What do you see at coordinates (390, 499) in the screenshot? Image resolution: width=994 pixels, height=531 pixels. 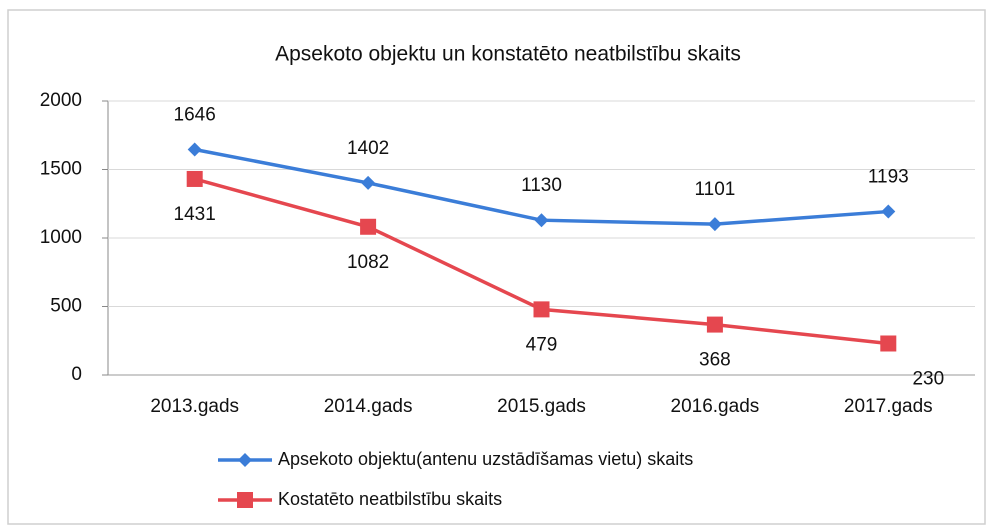 I see `legend-label: Kostatēto neatbilstību skaits` at bounding box center [390, 499].